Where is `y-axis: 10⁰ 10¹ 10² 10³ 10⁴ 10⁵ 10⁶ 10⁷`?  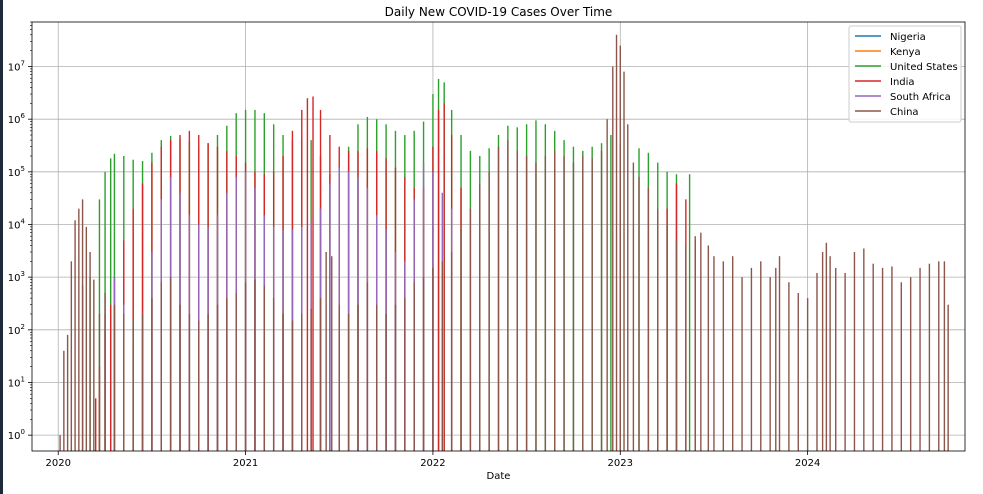 y-axis: 10⁰ 10¹ 10² 10³ 10⁴ 10⁵ 10⁶ 10⁷ is located at coordinates (20, 231).